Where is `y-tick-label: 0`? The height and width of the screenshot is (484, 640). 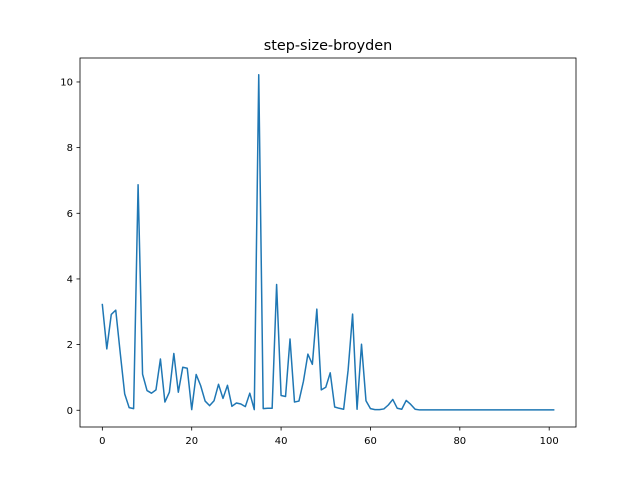 y-tick-label: 0 is located at coordinates (70, 411).